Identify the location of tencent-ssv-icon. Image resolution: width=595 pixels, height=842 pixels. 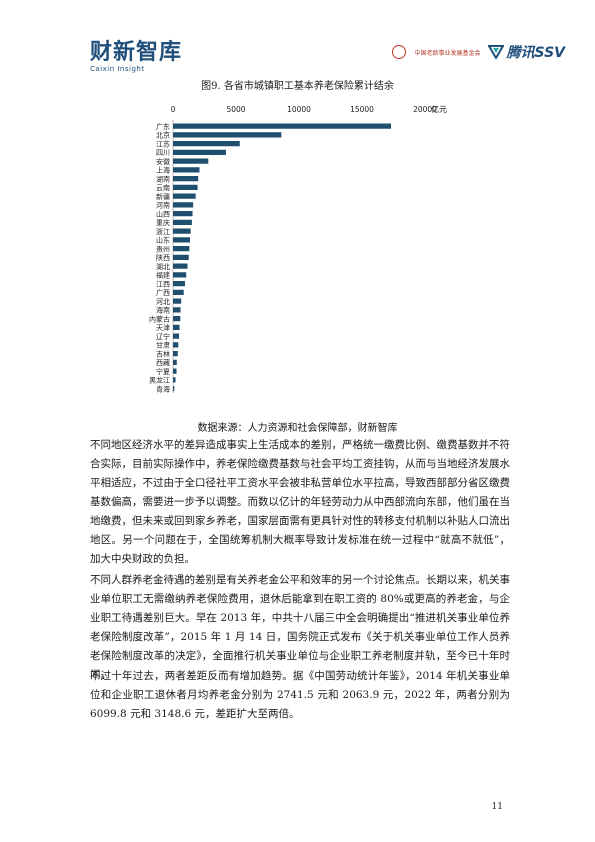
(496, 52).